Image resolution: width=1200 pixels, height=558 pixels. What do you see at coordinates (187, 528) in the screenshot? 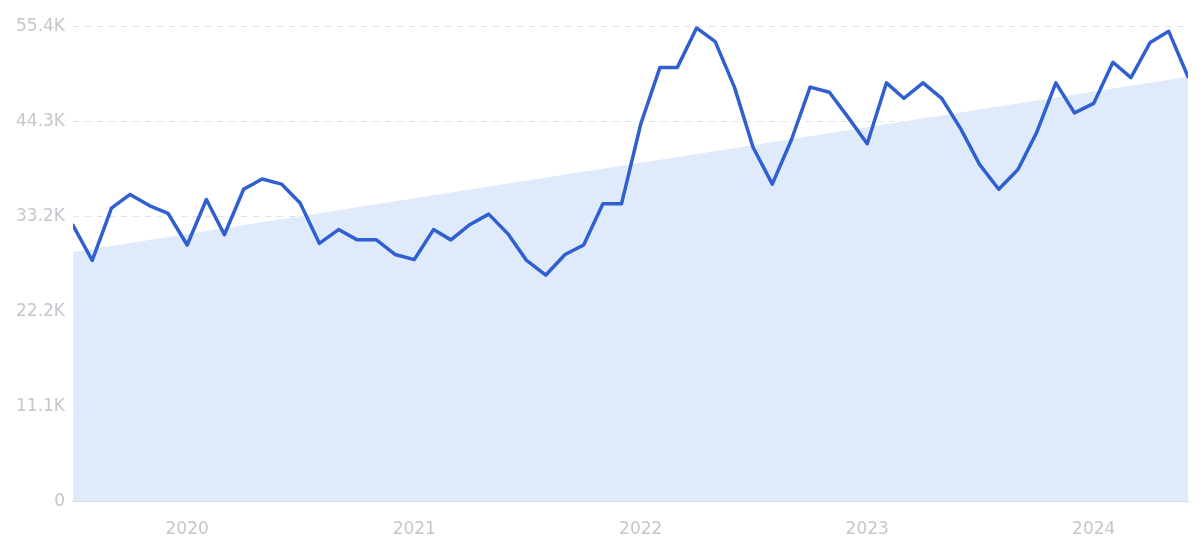
I see `x-tick-label: 2020` at bounding box center [187, 528].